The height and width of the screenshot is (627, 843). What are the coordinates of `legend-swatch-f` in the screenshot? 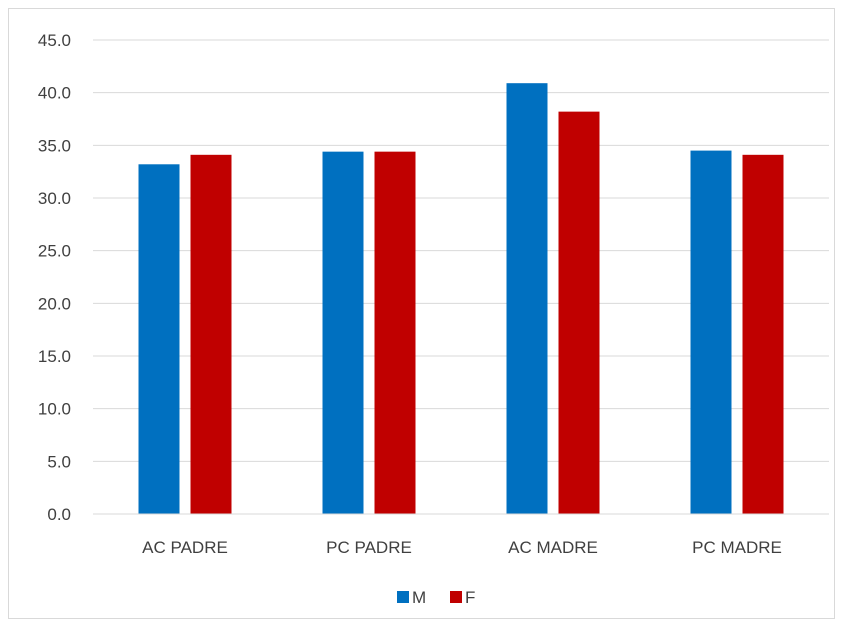 It's located at (456, 597).